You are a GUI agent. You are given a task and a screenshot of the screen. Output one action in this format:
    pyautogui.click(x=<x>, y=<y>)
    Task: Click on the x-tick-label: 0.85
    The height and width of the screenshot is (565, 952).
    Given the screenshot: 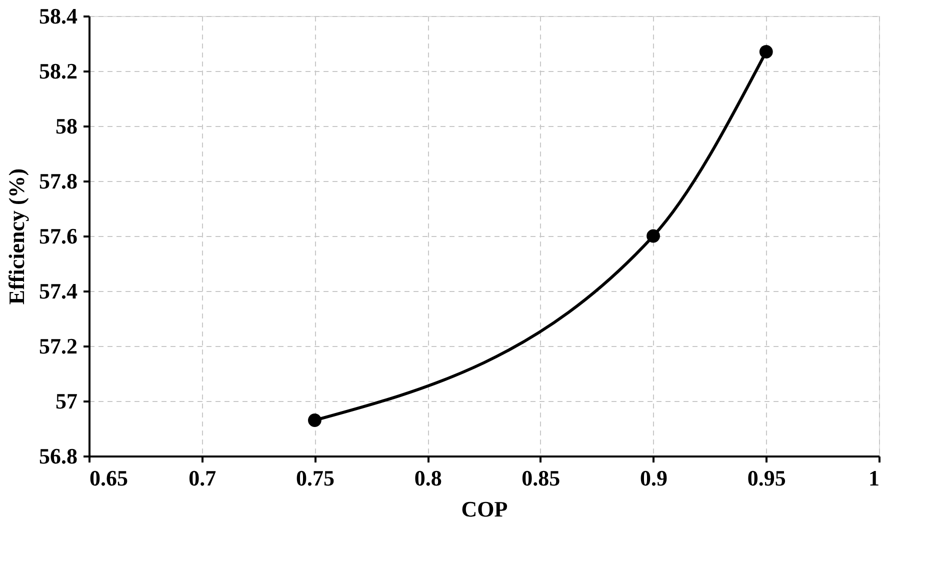 What is the action you would take?
    pyautogui.click(x=541, y=478)
    